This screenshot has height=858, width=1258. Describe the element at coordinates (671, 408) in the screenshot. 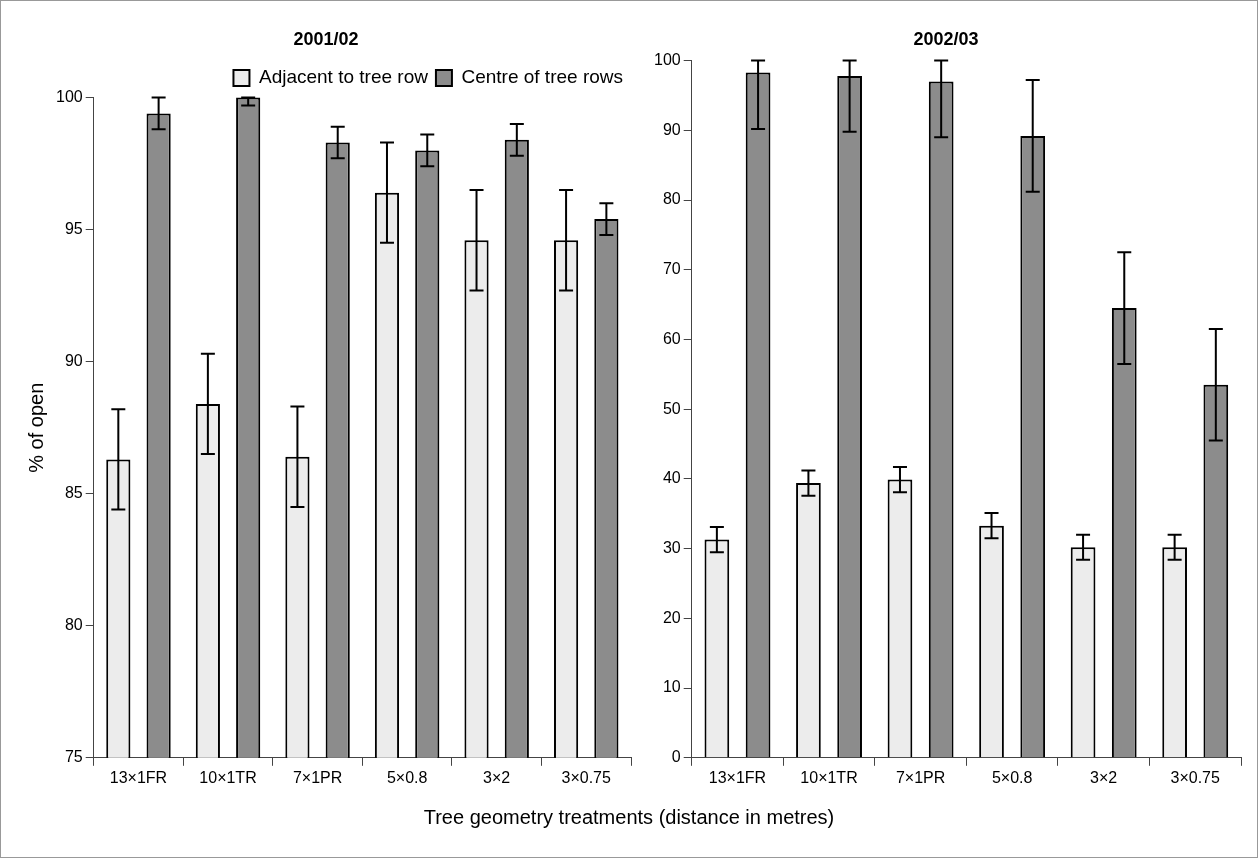

I see `y-tick-label: 50` at that location.